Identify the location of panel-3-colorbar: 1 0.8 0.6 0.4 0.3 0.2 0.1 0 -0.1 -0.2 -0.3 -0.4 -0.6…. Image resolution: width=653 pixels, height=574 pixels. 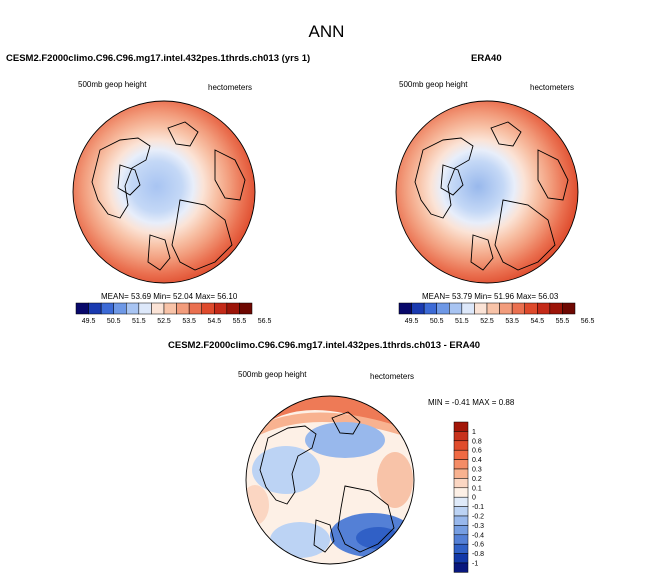
(468, 497).